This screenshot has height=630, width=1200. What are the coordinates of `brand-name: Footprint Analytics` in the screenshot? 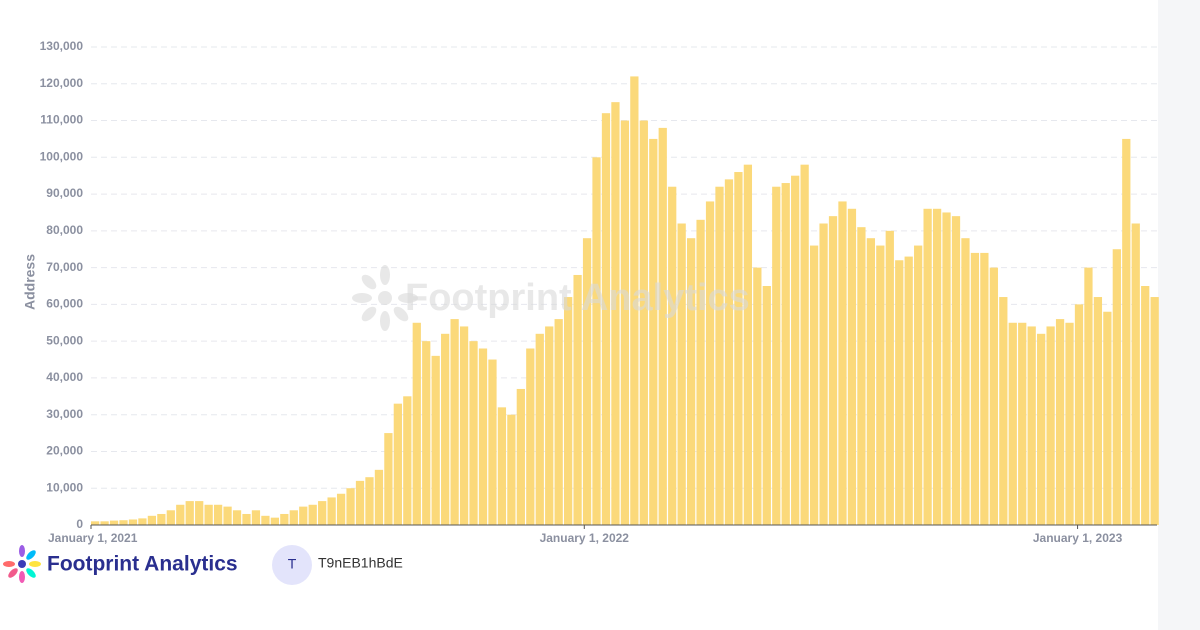 It's located at (142, 564).